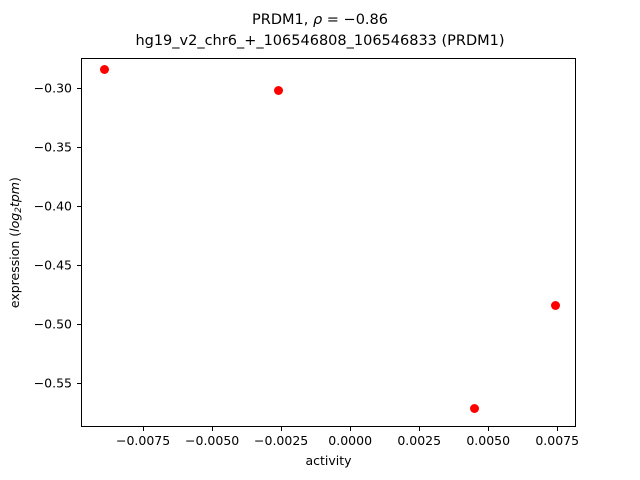 The image size is (640, 480). What do you see at coordinates (14, 222) in the screenshot?
I see `y-axis-label-math-base: log` at bounding box center [14, 222].